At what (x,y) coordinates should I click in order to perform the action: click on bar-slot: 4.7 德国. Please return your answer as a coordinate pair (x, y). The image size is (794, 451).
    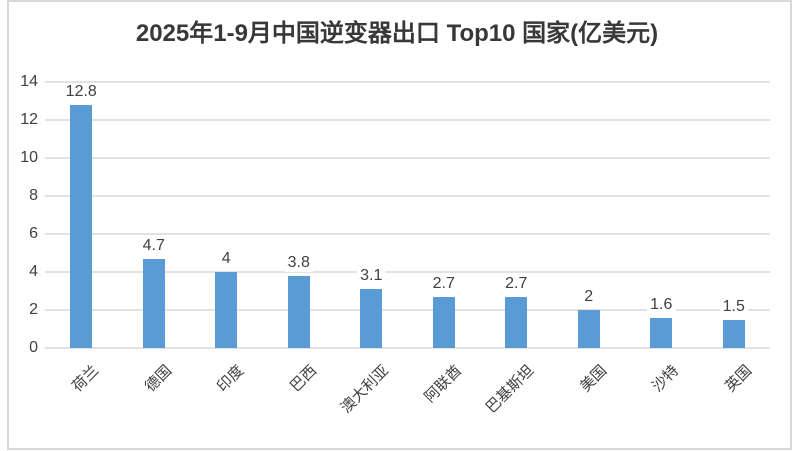
    Looking at the image, I should click on (154, 238).